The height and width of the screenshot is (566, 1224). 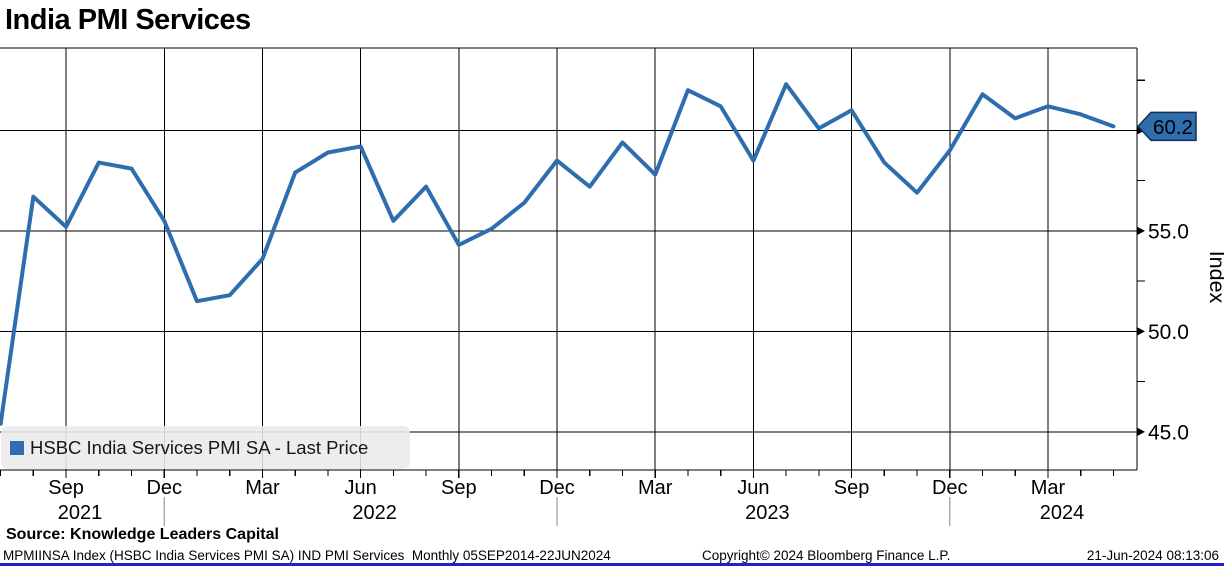 I want to click on year-label: 2021, so click(x=80, y=513).